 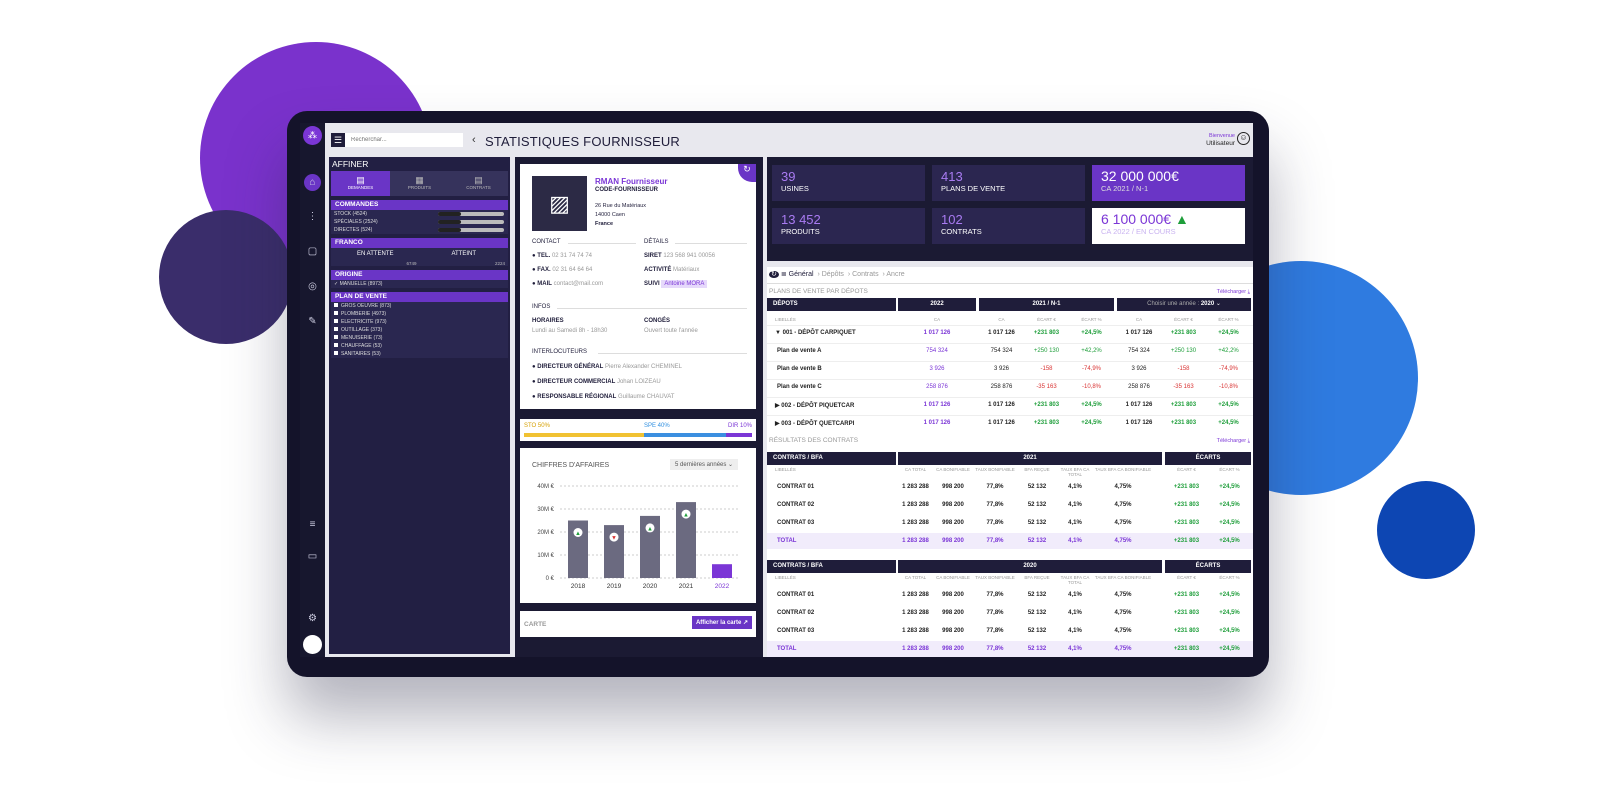 I want to click on person-name: Pierre Alexander CHEMINEL, so click(x=643, y=367).